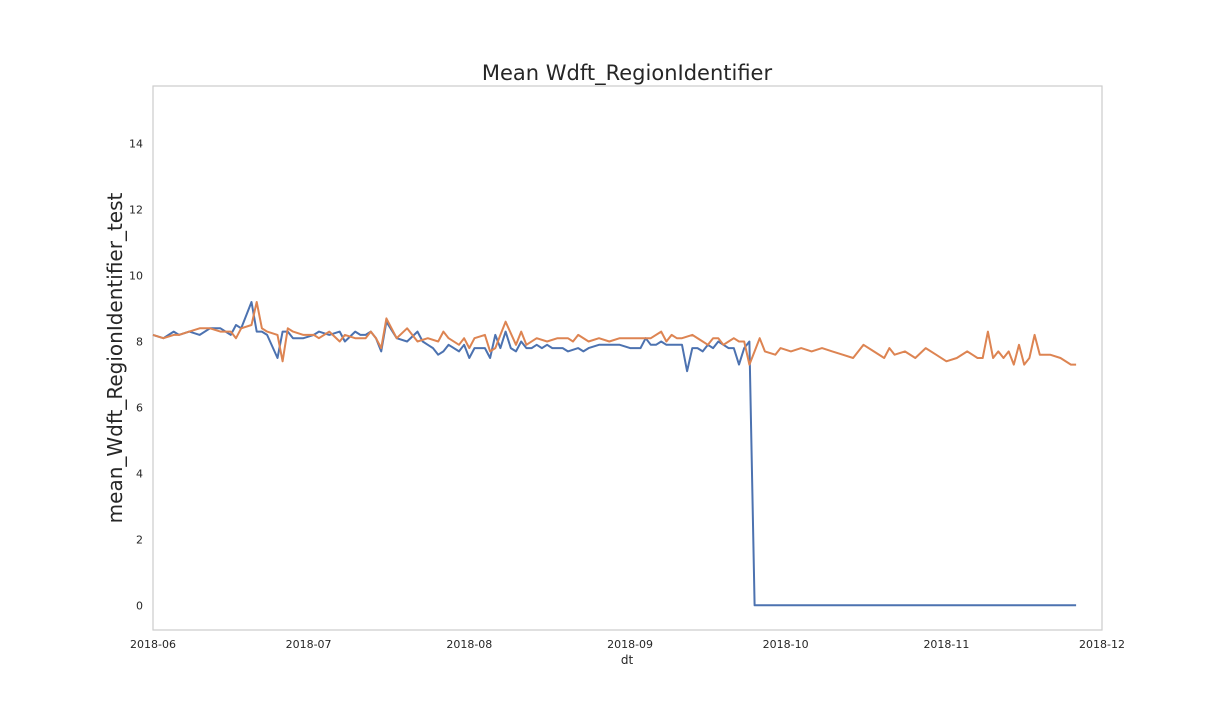  What do you see at coordinates (139, 342) in the screenshot?
I see `y-tick-label: 8` at bounding box center [139, 342].